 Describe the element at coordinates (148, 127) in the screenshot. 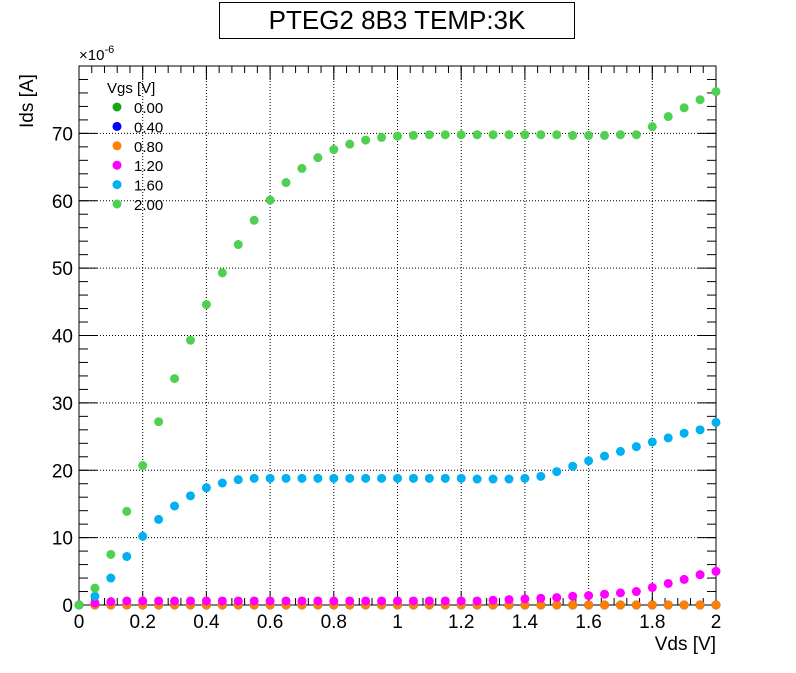

I see `legend-label: 0.40` at that location.